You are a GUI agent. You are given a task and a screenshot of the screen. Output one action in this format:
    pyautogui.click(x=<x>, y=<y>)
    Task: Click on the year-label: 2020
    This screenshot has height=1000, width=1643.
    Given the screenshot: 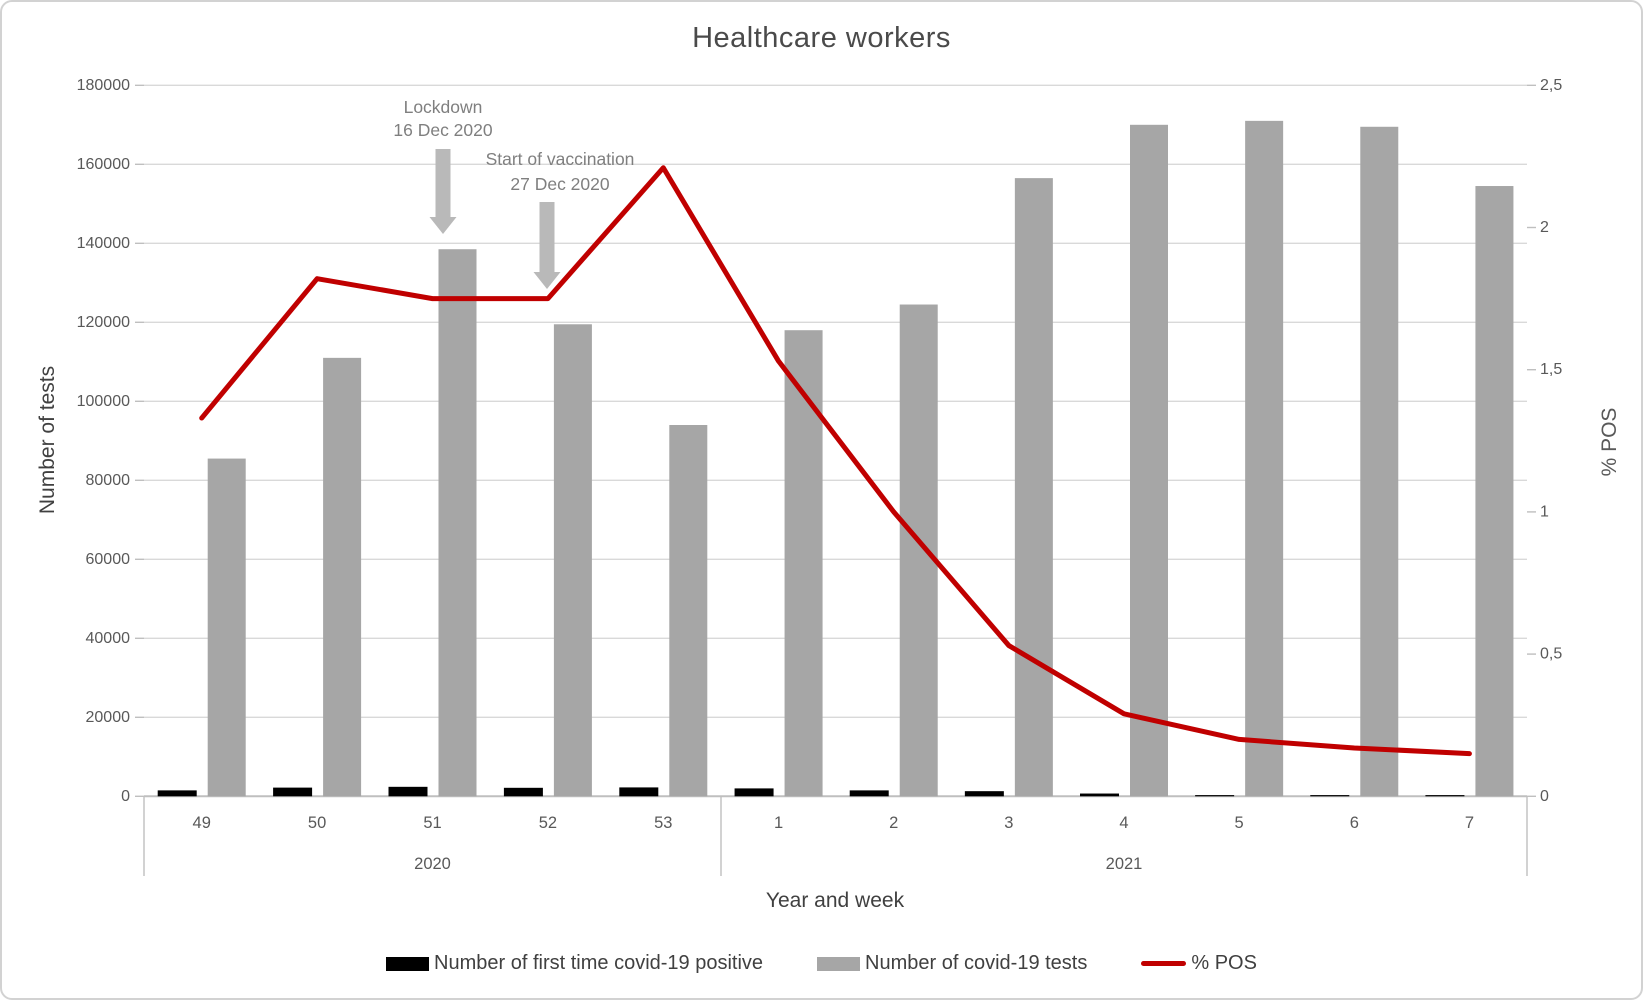 What is the action you would take?
    pyautogui.click(x=432, y=864)
    